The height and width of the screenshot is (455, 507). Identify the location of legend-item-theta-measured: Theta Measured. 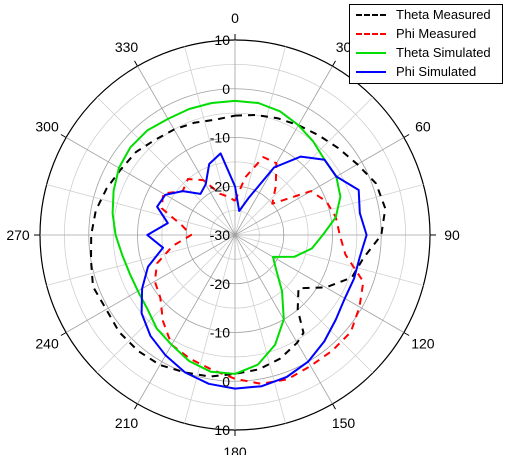
(426, 15).